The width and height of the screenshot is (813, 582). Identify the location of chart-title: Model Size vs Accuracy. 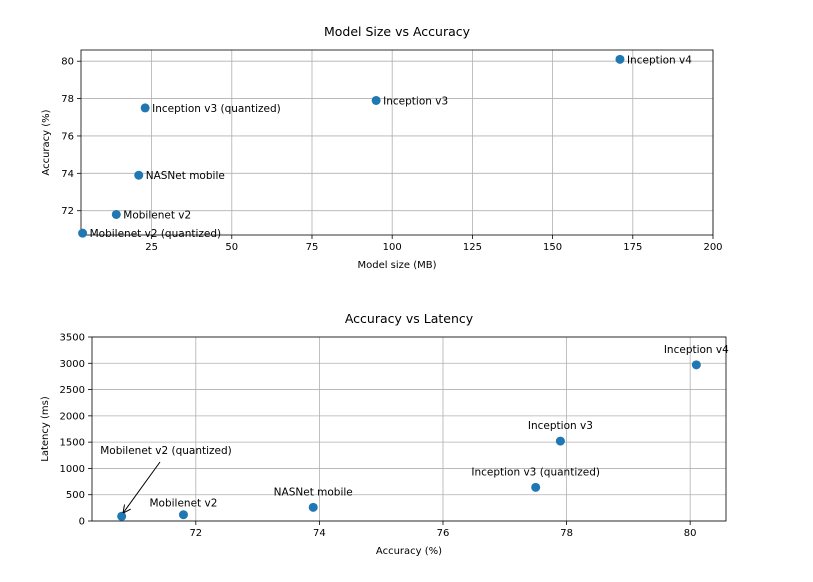
(397, 31).